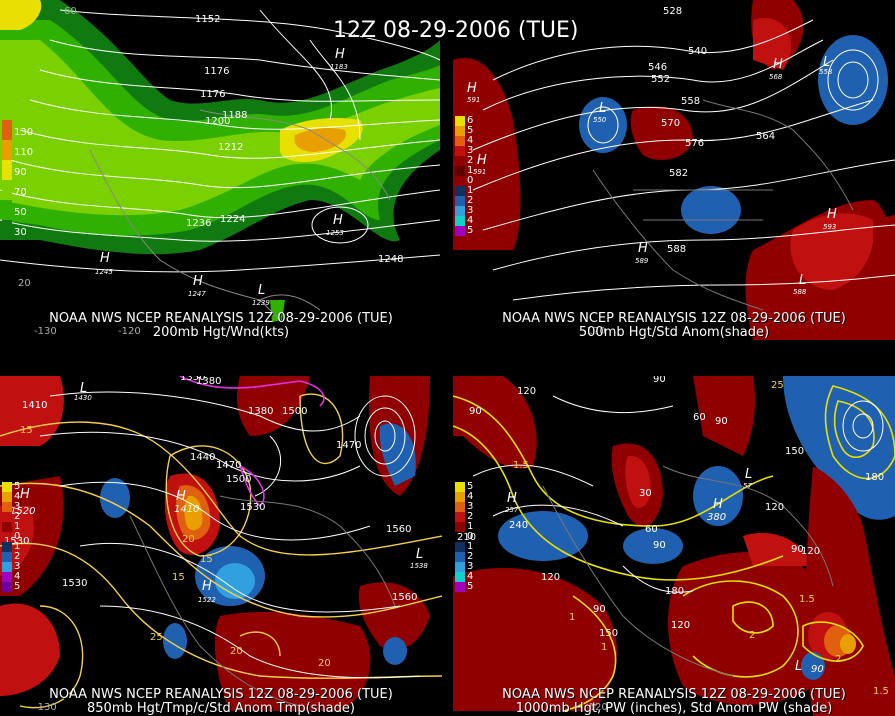  What do you see at coordinates (660, 79) in the screenshot?
I see `contour-label: 552` at bounding box center [660, 79].